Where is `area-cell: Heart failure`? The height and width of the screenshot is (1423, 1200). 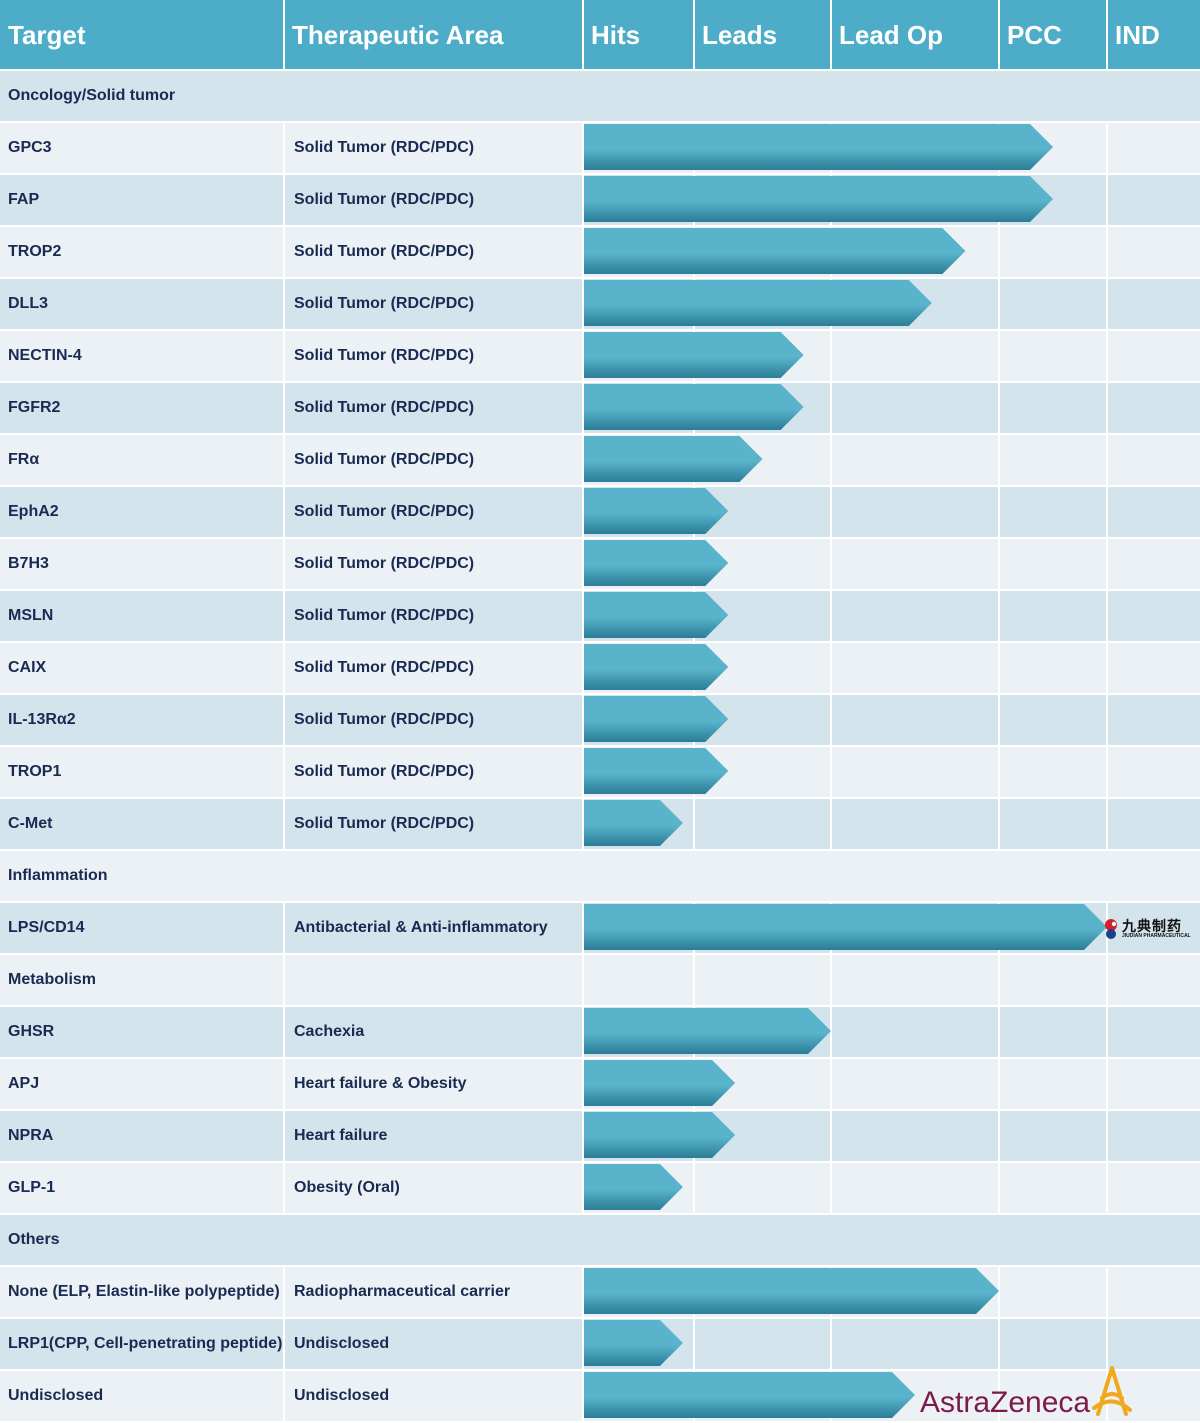
area-cell: Heart failure is located at coordinates (341, 1135).